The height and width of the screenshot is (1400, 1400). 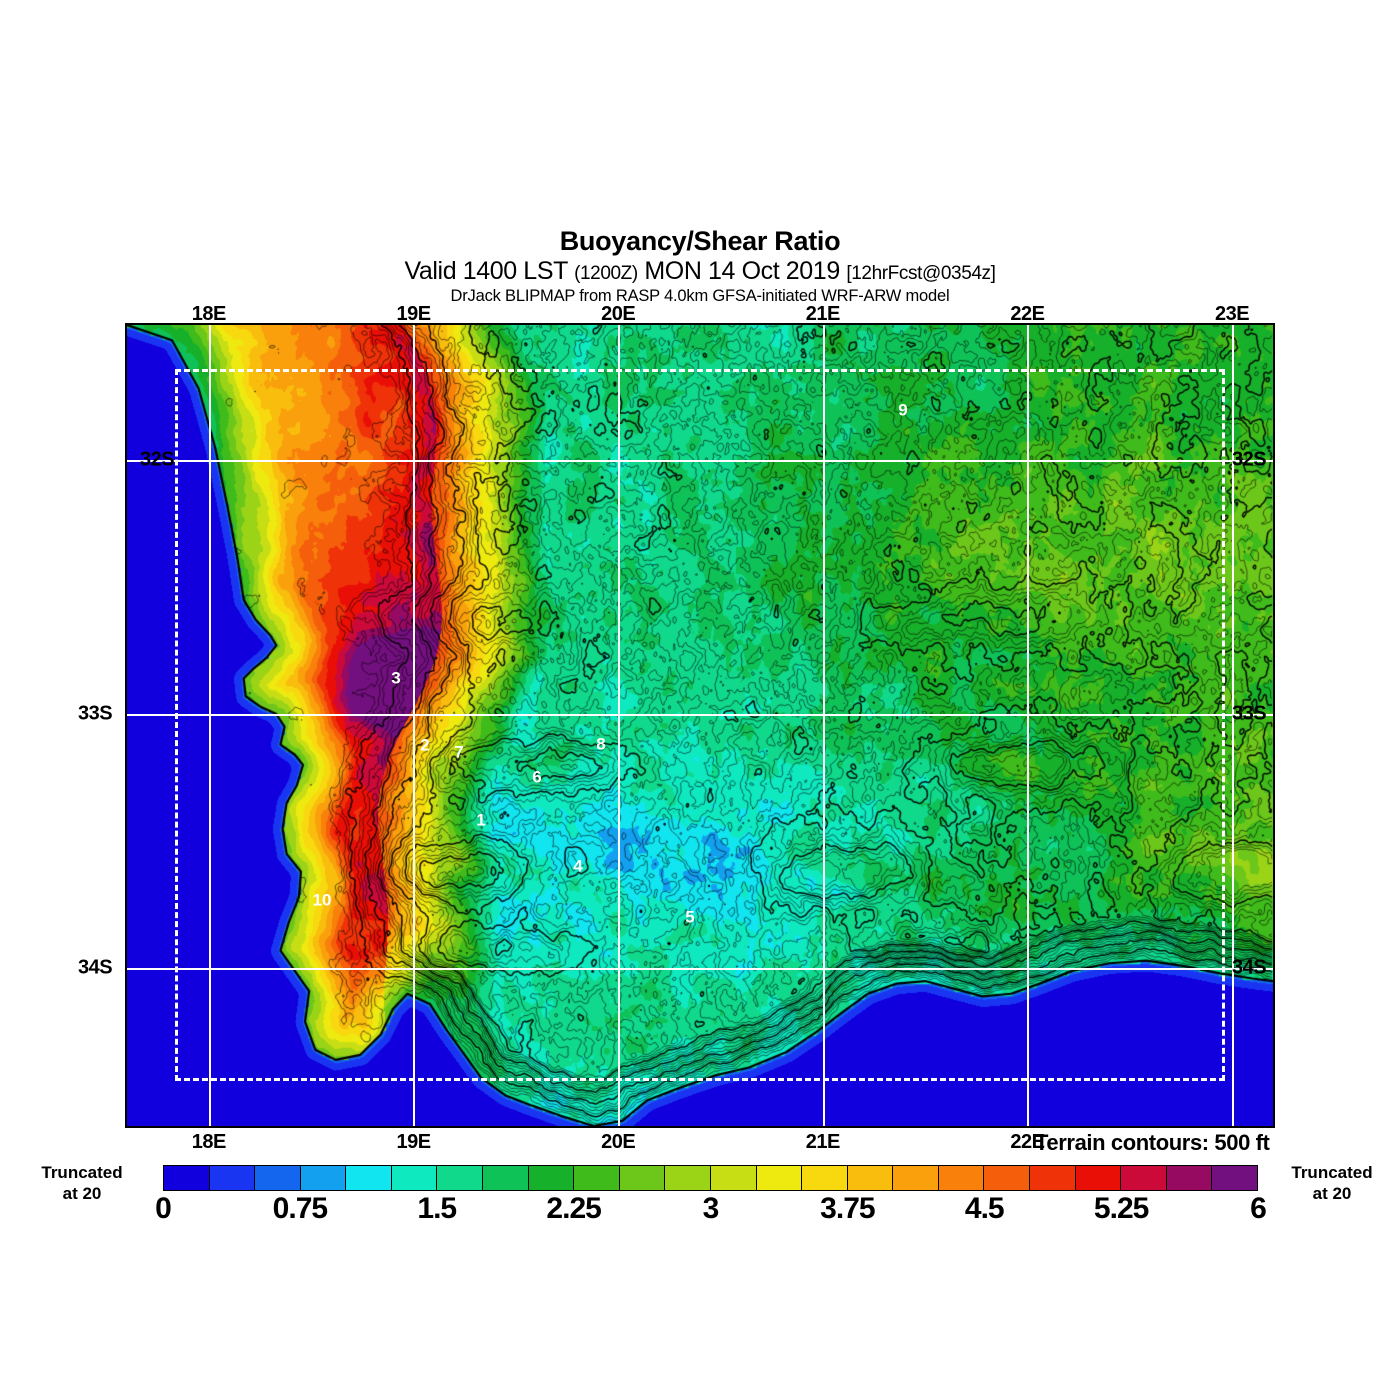 I want to click on lon-label-bottom-18E: 18E, so click(x=209, y=1142).